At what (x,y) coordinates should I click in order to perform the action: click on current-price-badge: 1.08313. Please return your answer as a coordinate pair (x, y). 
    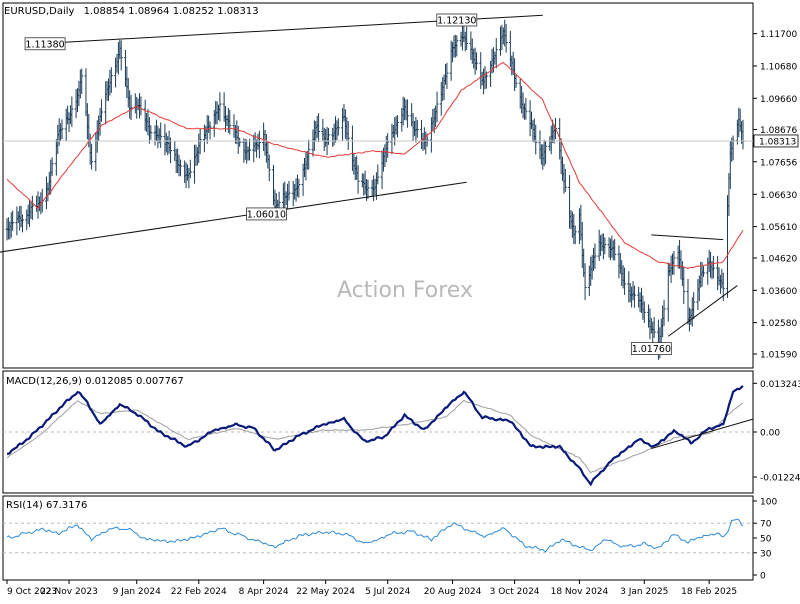
    Looking at the image, I should click on (776, 141).